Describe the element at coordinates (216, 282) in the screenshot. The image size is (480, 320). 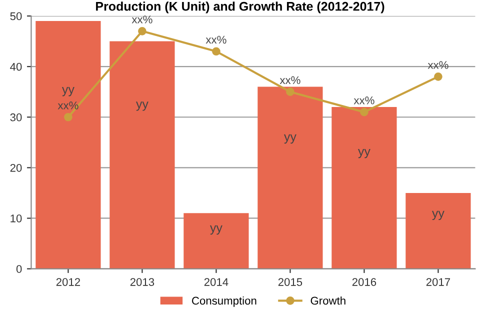
I see `x-tick-label: 2014` at that location.